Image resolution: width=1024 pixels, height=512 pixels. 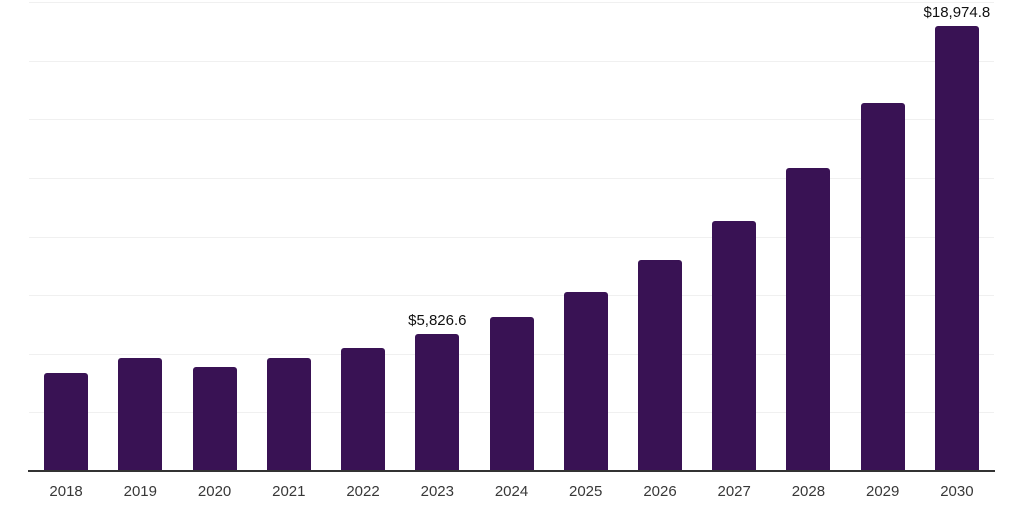 I want to click on bar-2028, so click(x=808, y=319).